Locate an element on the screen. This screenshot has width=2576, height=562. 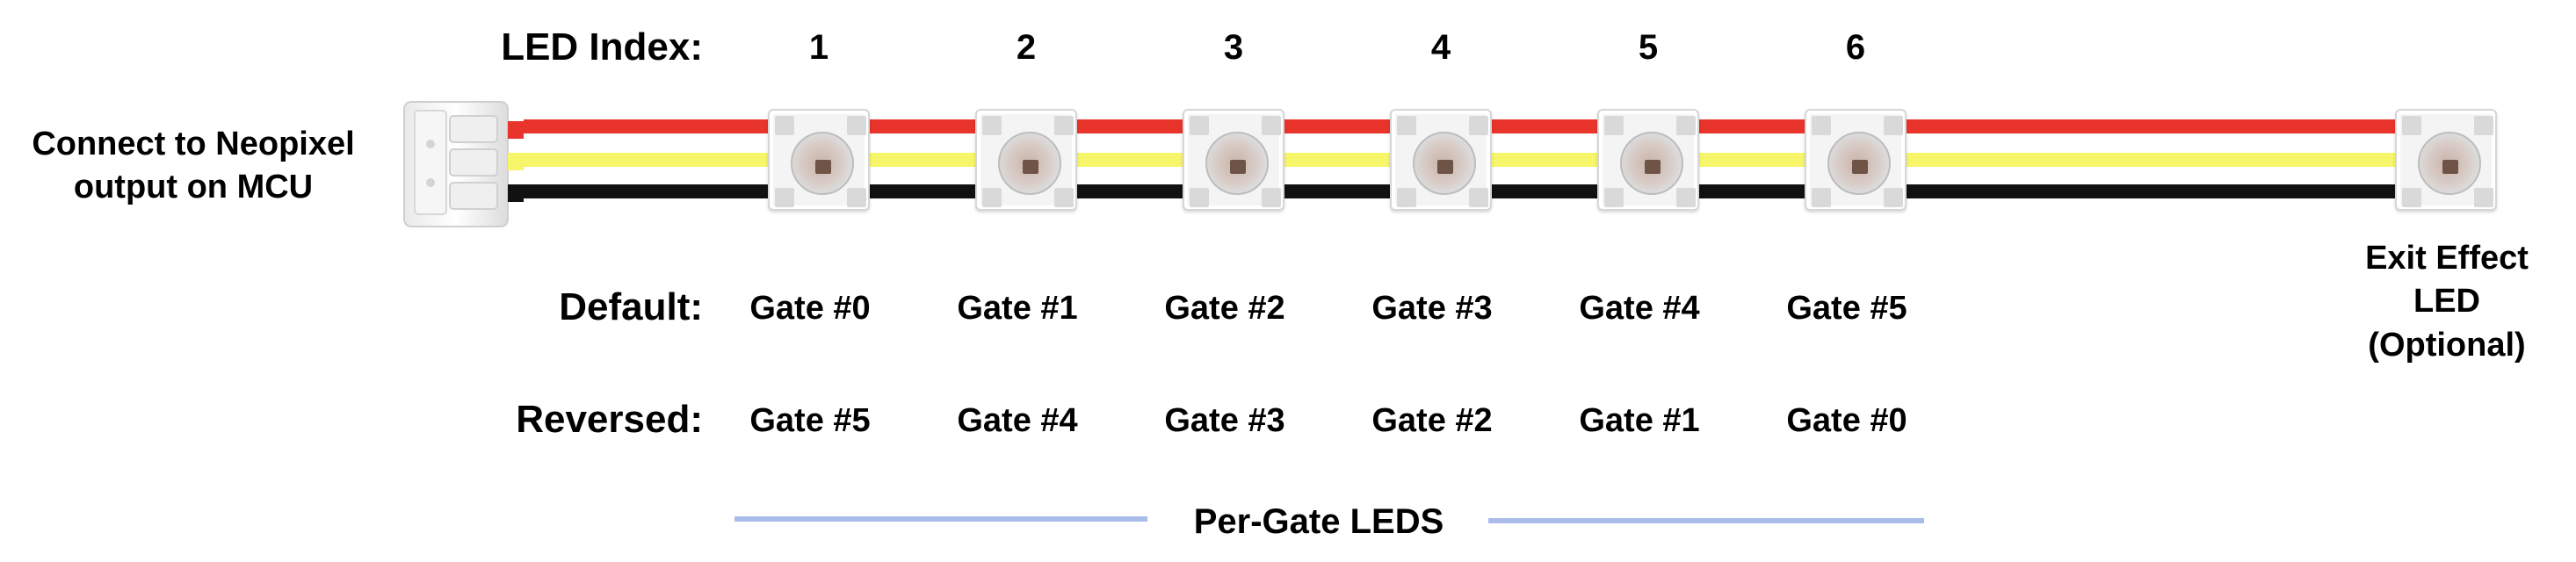
default-gate-3: Gate #2 is located at coordinates (1224, 308).